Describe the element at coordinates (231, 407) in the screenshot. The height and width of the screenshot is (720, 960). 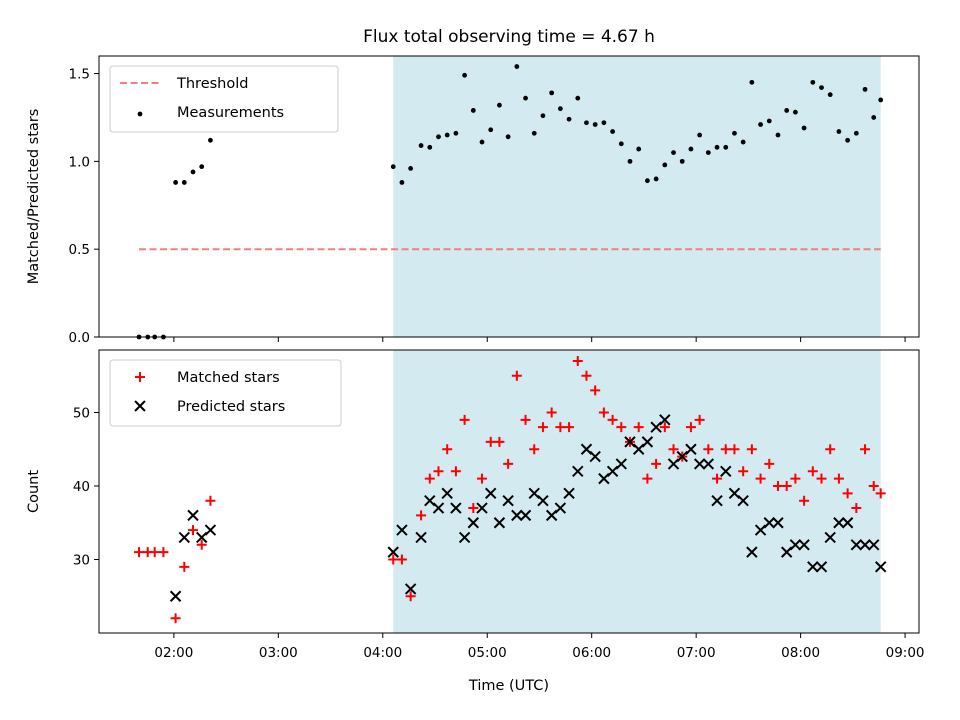
I see `legend-label: Predicted stars` at that location.